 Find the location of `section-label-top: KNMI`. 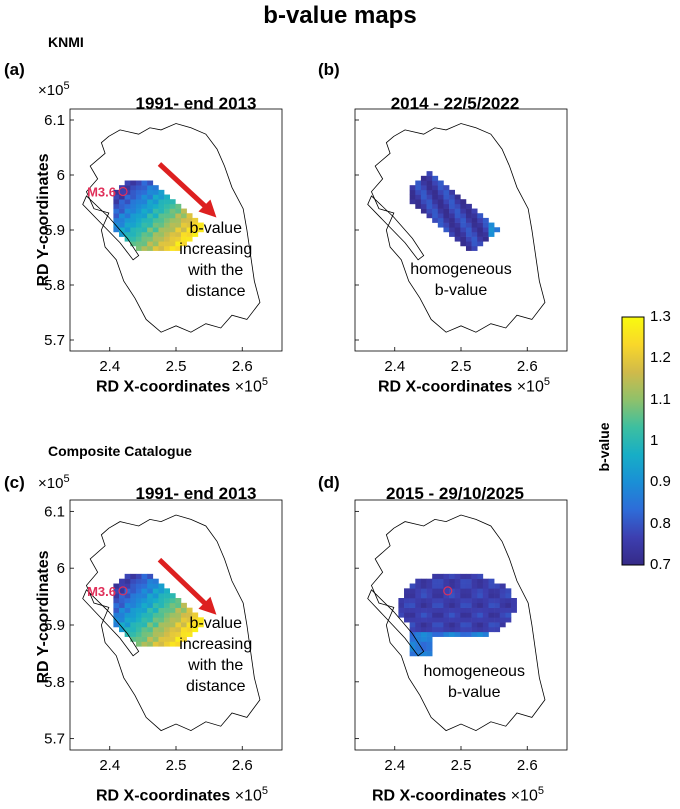

section-label-top: KNMI is located at coordinates (66, 42).